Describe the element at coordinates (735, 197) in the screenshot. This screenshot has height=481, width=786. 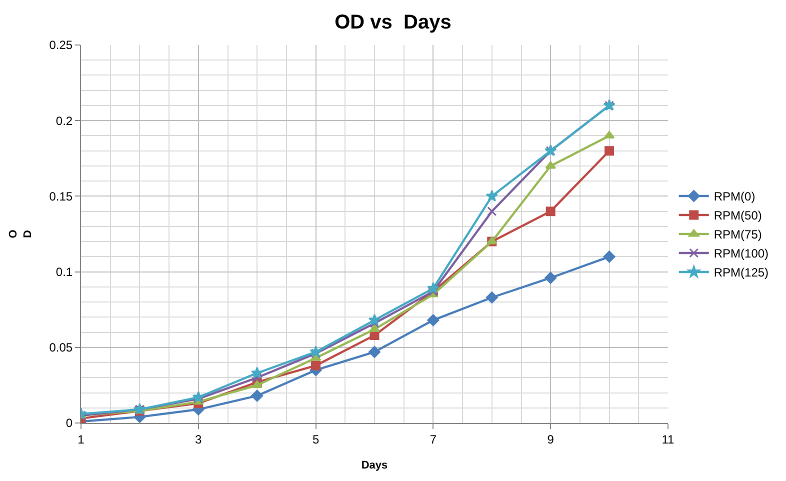
I see `legend-label: RPM(0)` at that location.